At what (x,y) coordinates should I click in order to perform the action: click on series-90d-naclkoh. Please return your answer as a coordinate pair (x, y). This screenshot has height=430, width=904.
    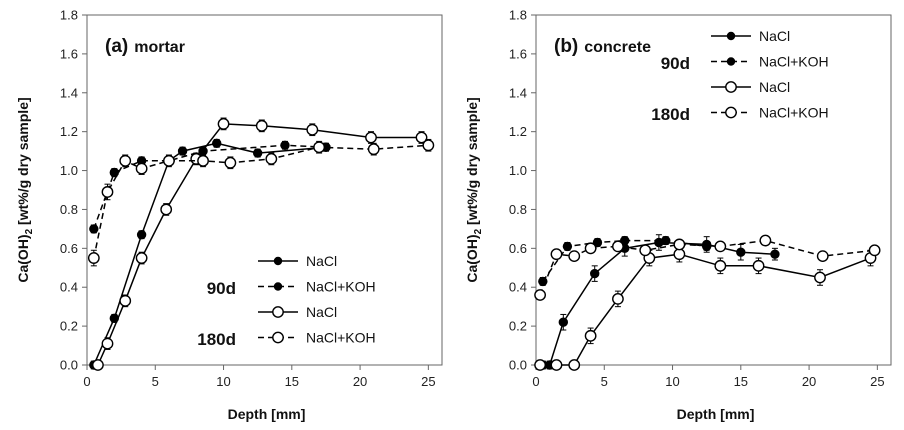
    Looking at the image, I should click on (625, 261).